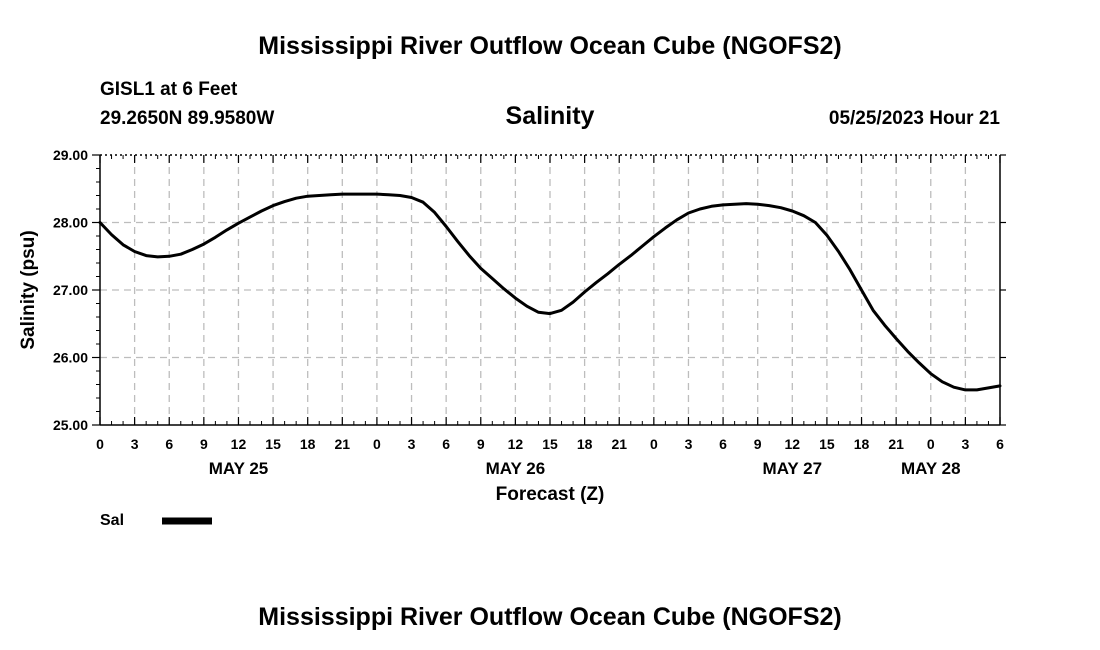  I want to click on y-tick-labels: 25.00 26.00 27.00 28.00 29.00, so click(70, 290).